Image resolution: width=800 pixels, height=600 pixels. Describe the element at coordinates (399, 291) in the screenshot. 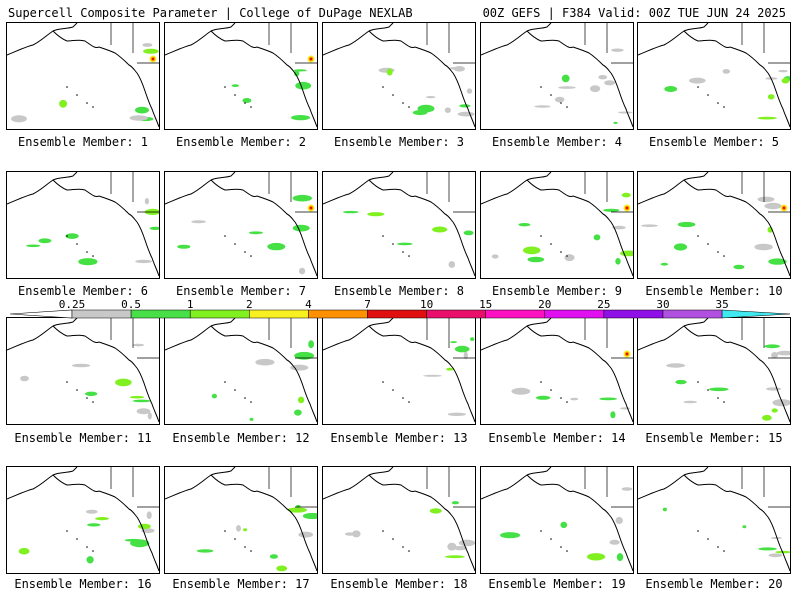

I see `ensemble-member-label: Ensemble Member: 8` at that location.